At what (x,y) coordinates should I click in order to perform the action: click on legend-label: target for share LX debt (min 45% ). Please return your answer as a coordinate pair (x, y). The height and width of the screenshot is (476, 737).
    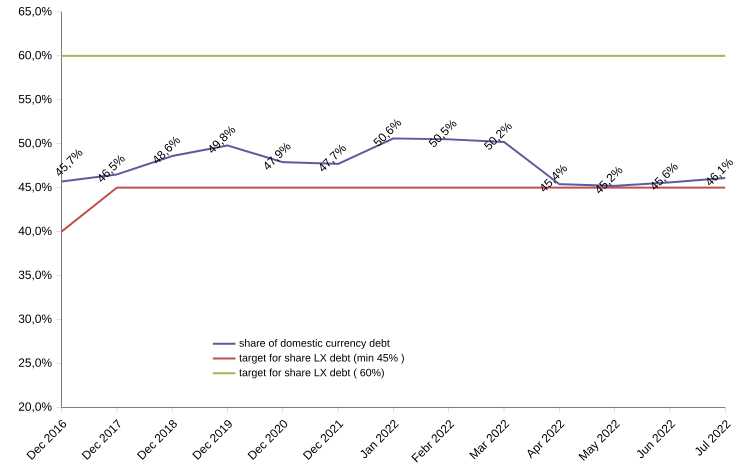
    Looking at the image, I should click on (321, 359).